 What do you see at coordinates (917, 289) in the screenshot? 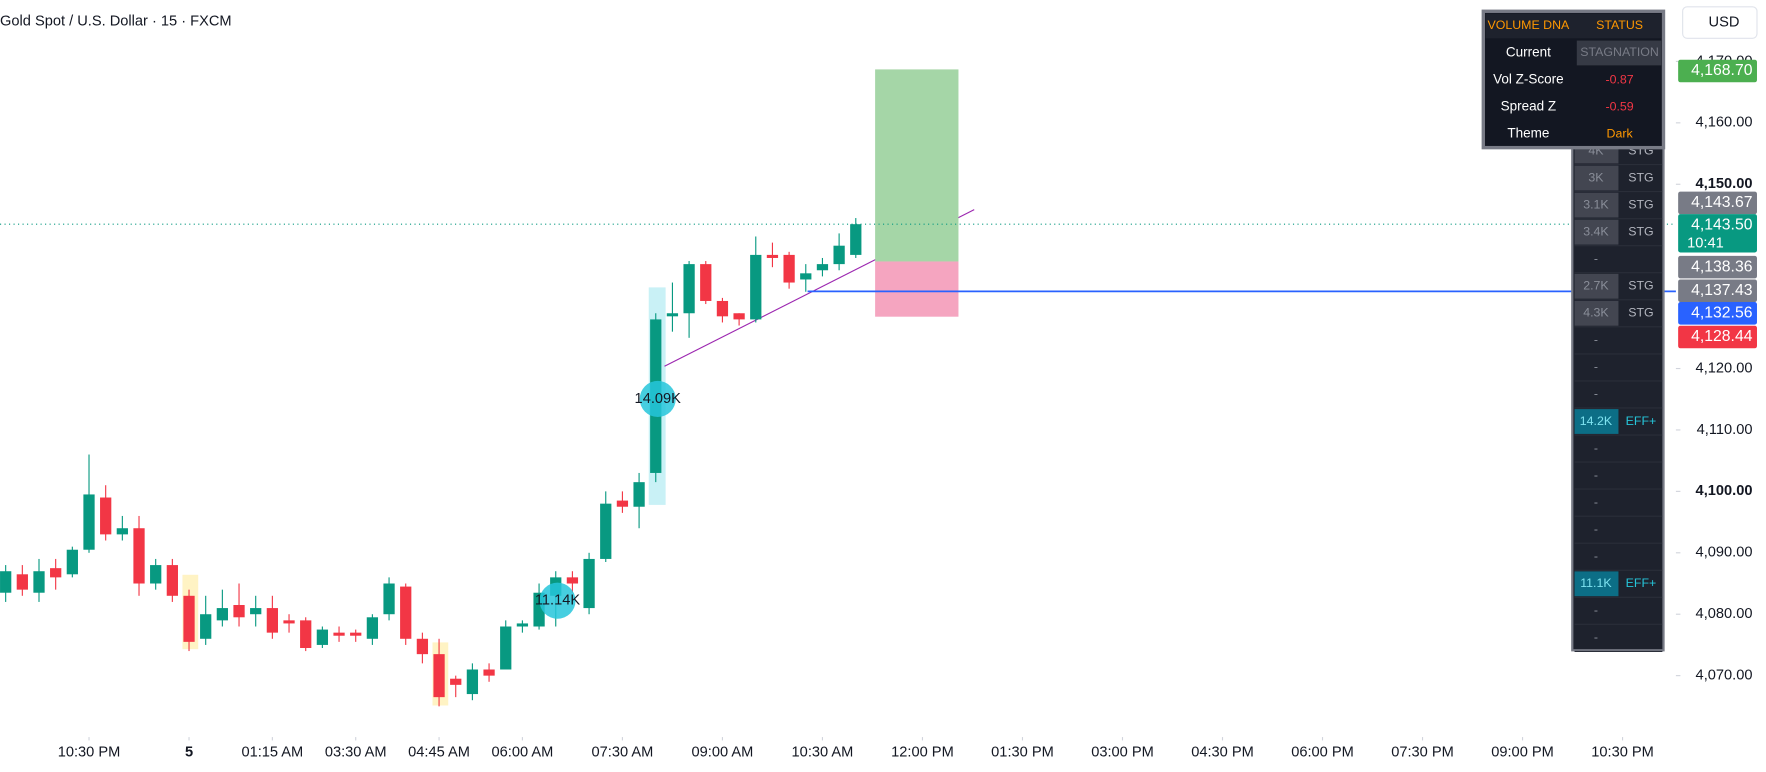
I see `stop-zone` at bounding box center [917, 289].